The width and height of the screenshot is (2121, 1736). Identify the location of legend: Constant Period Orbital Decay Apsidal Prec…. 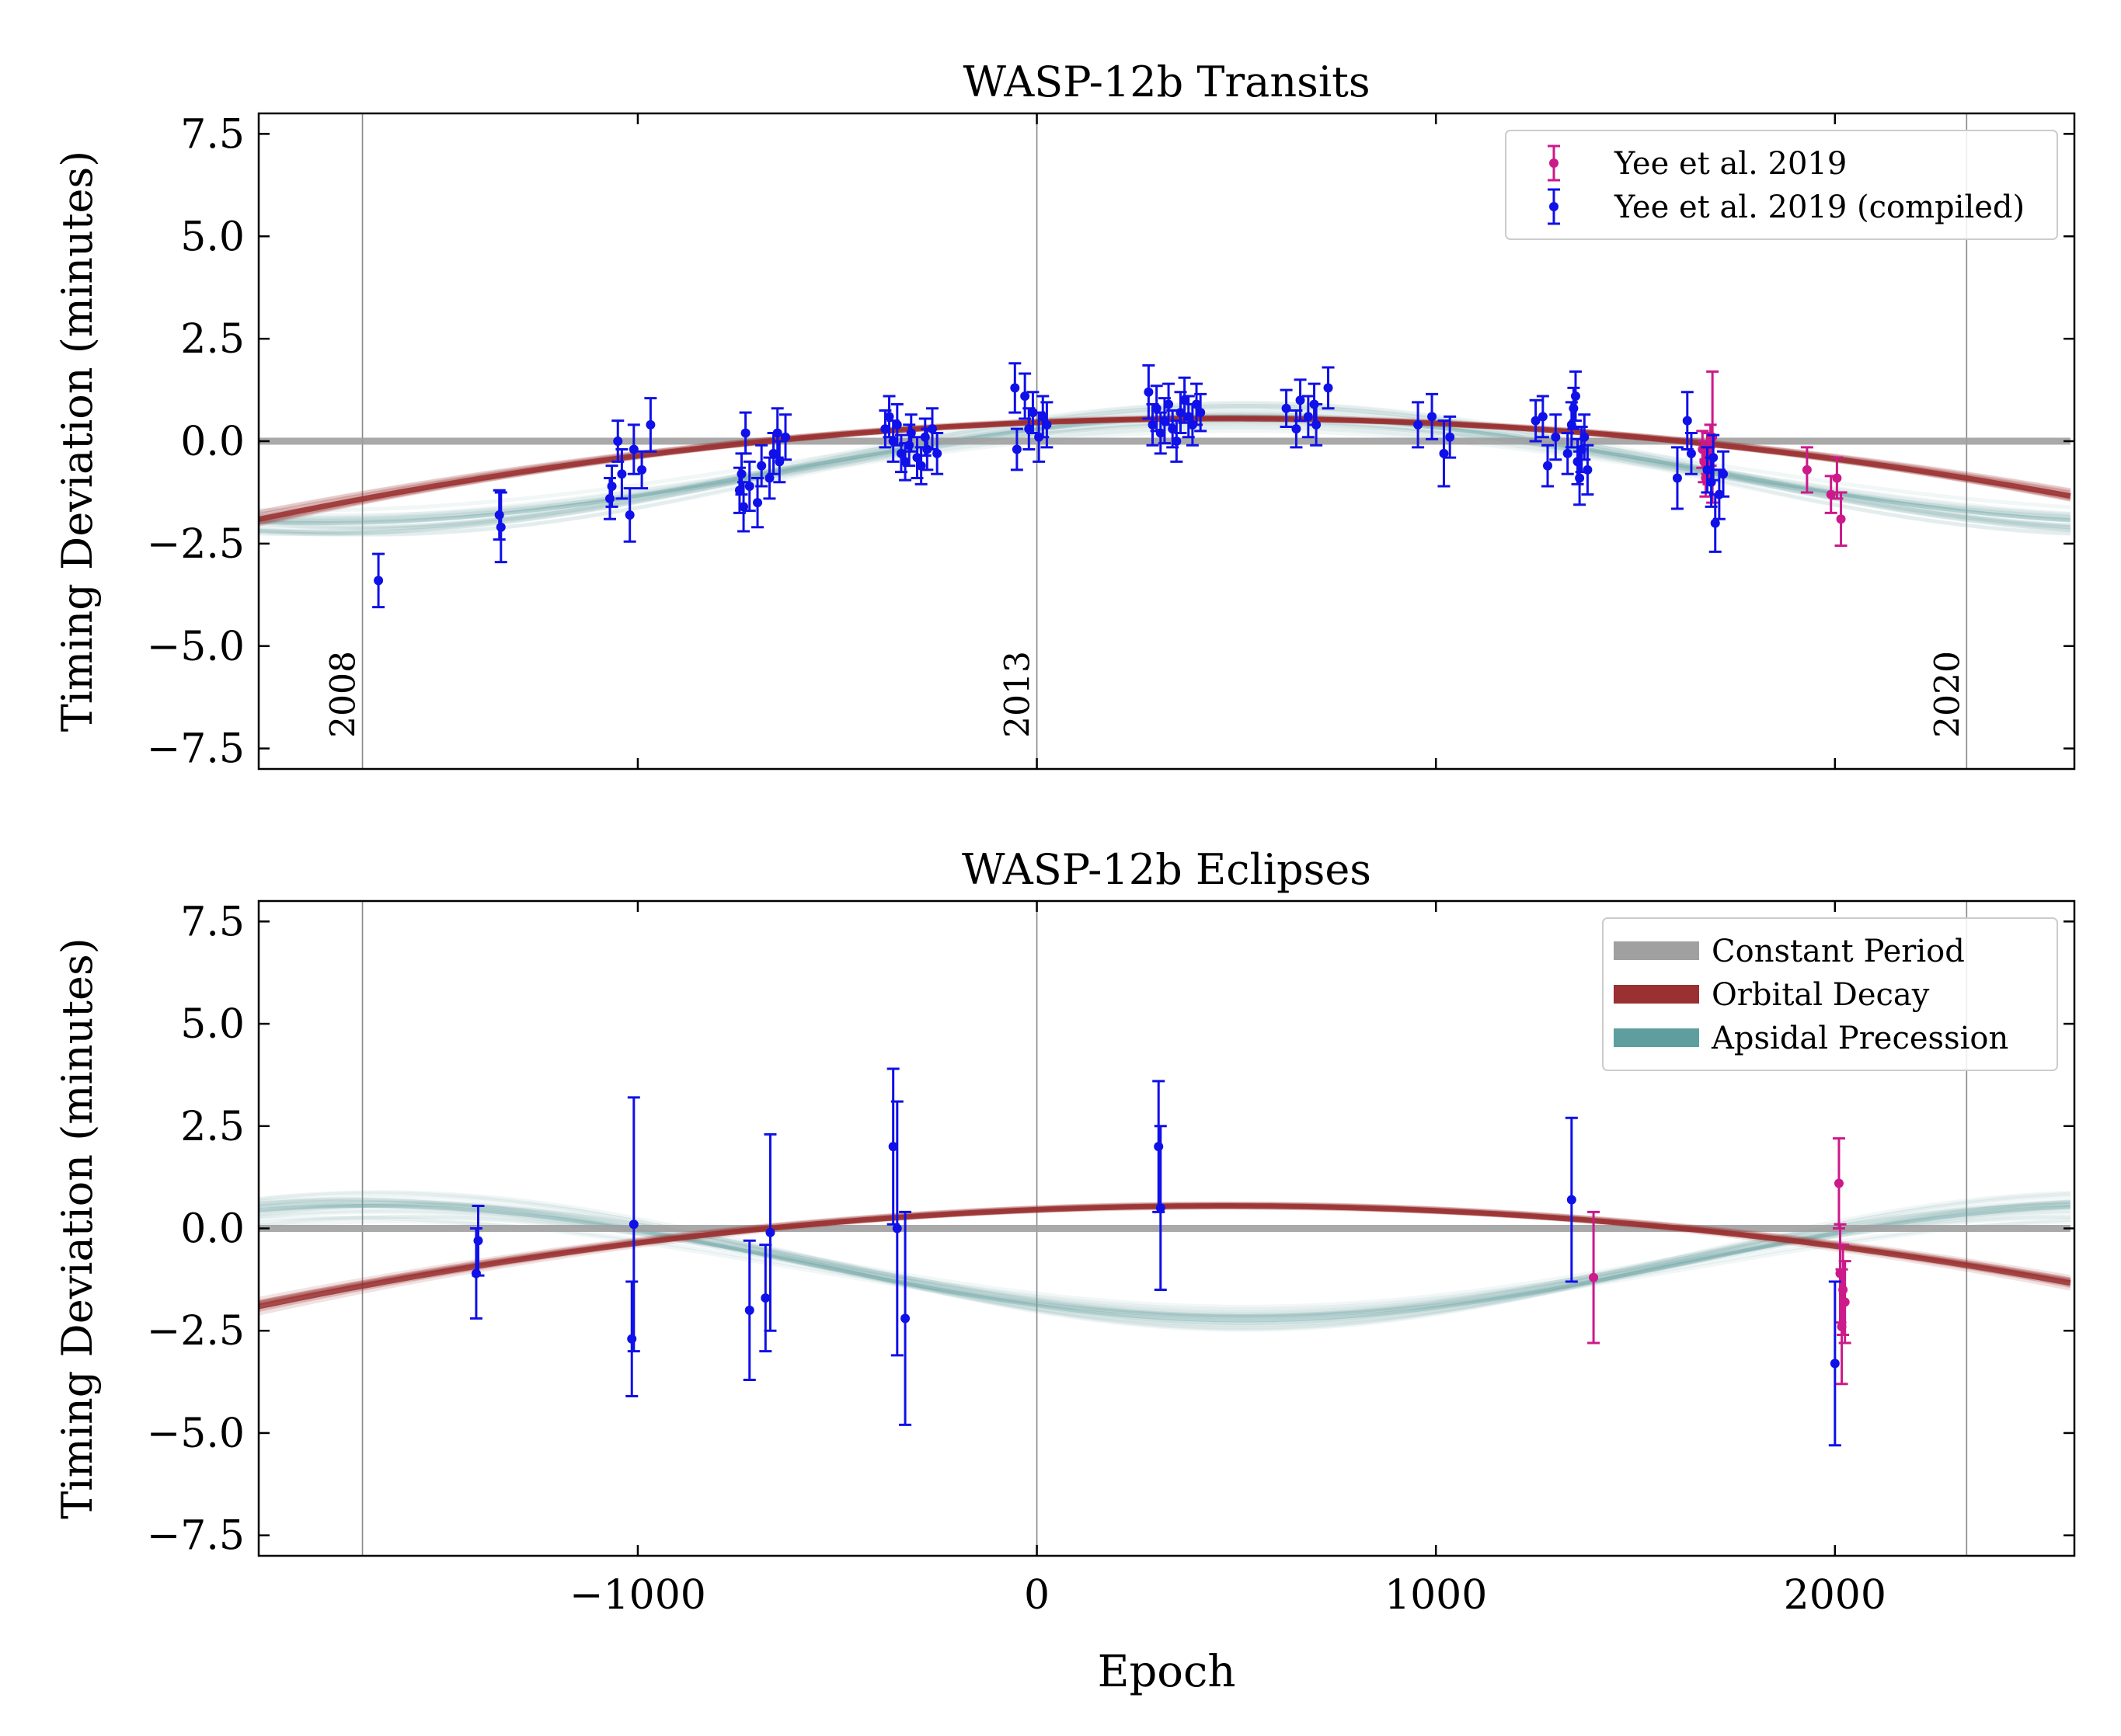
(1830, 994).